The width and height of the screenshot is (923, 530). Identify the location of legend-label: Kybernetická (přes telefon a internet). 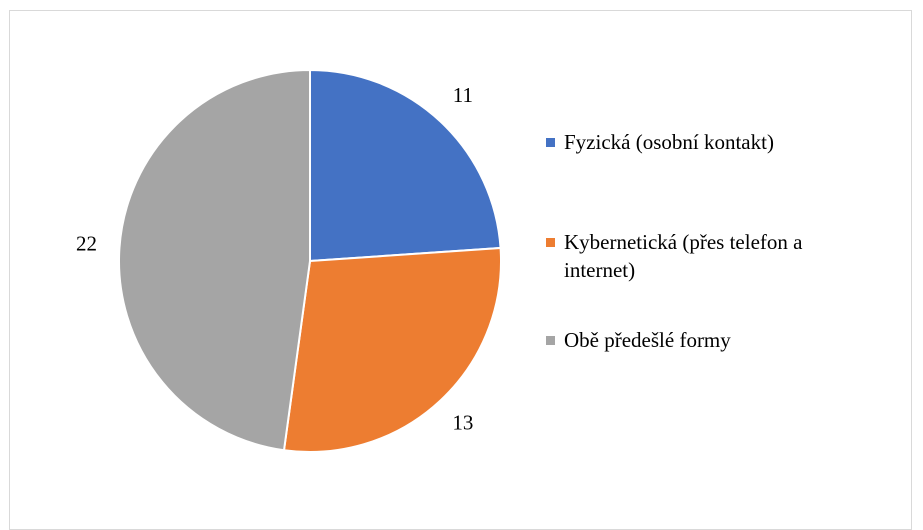
(683, 256).